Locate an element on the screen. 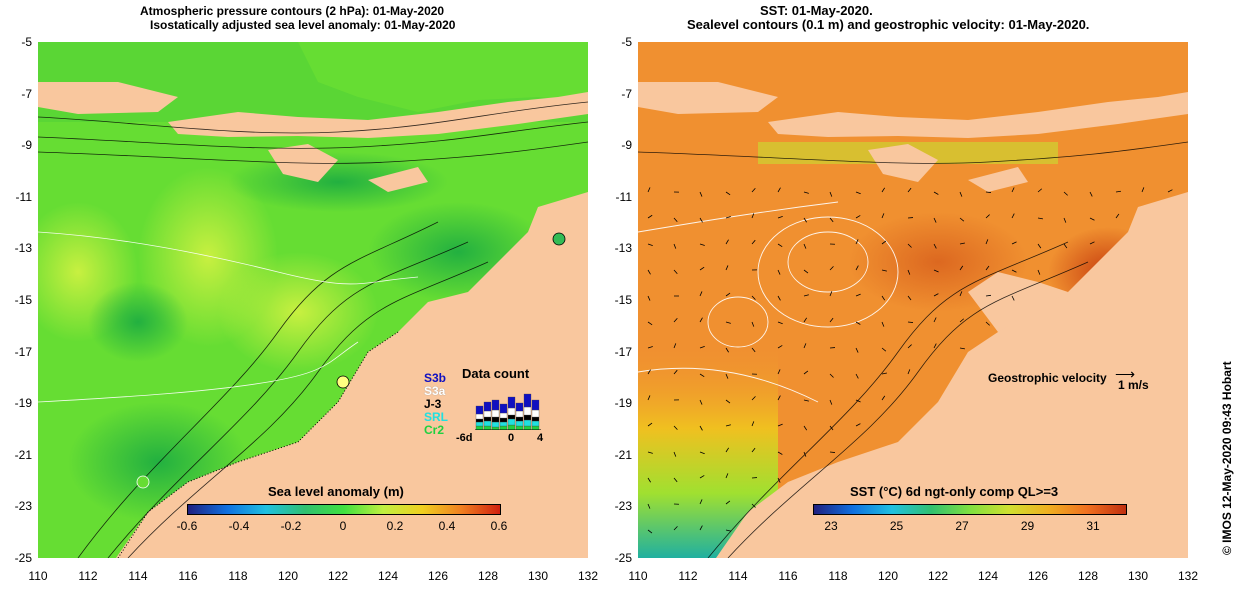 The height and width of the screenshot is (590, 1250). x-tick-label: 126 is located at coordinates (438, 576).